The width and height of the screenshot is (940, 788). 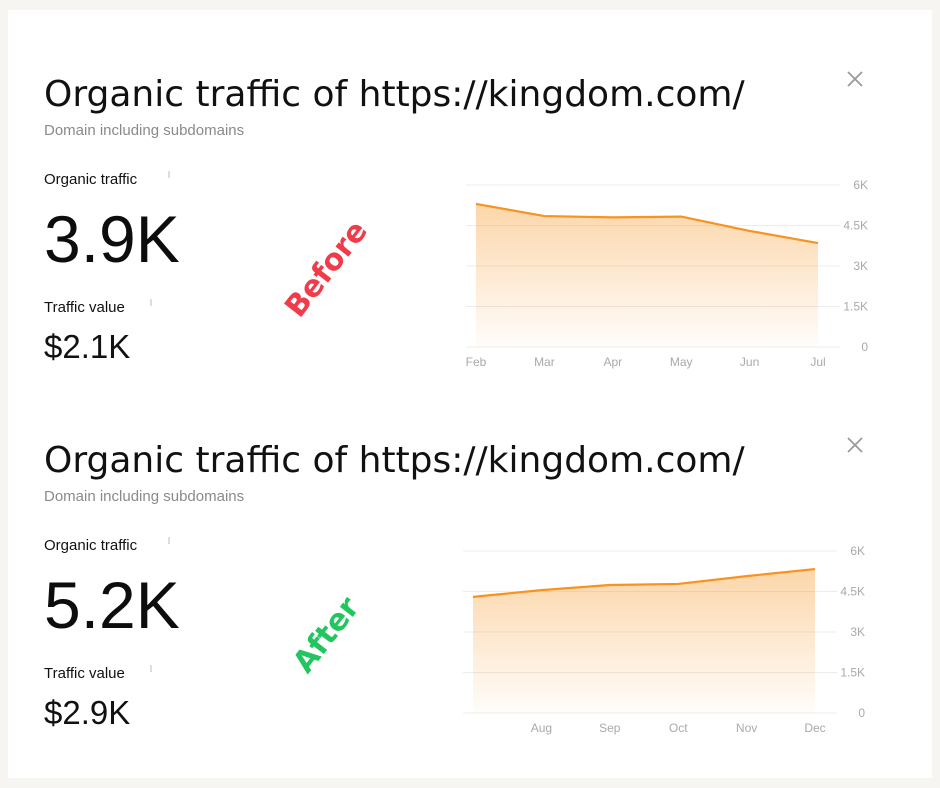 What do you see at coordinates (112, 605) in the screenshot?
I see `metric-value: 5.2K` at bounding box center [112, 605].